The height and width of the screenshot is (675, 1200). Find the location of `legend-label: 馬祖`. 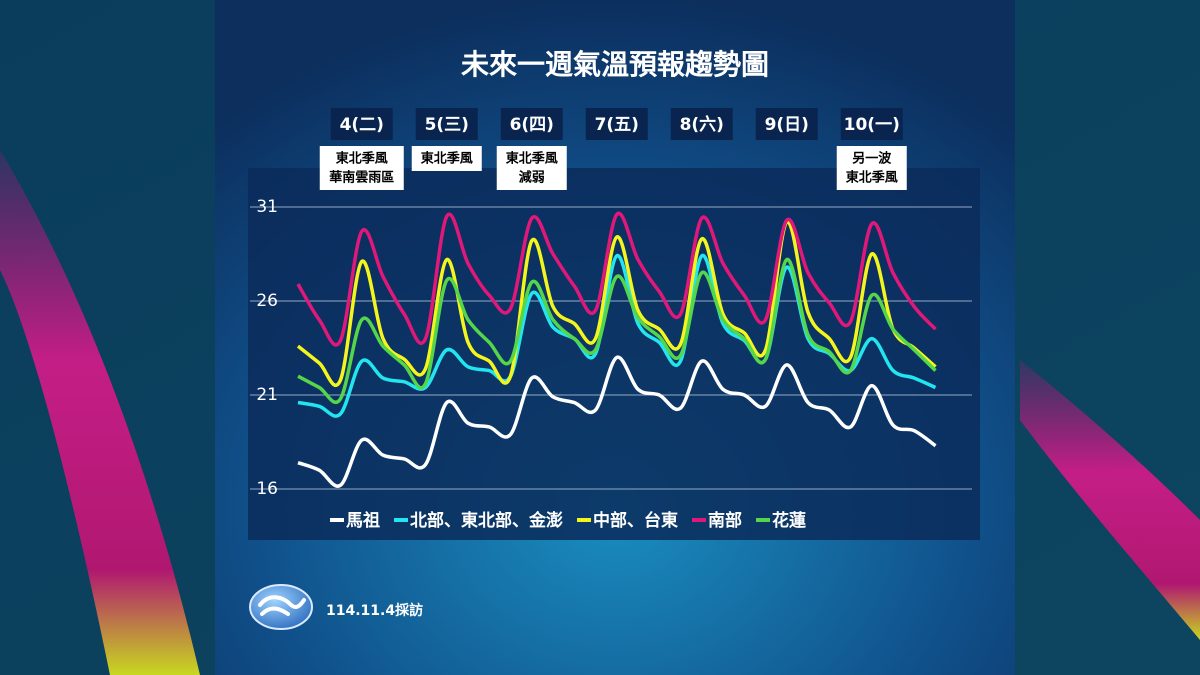

legend-label: 馬祖 is located at coordinates (363, 520).